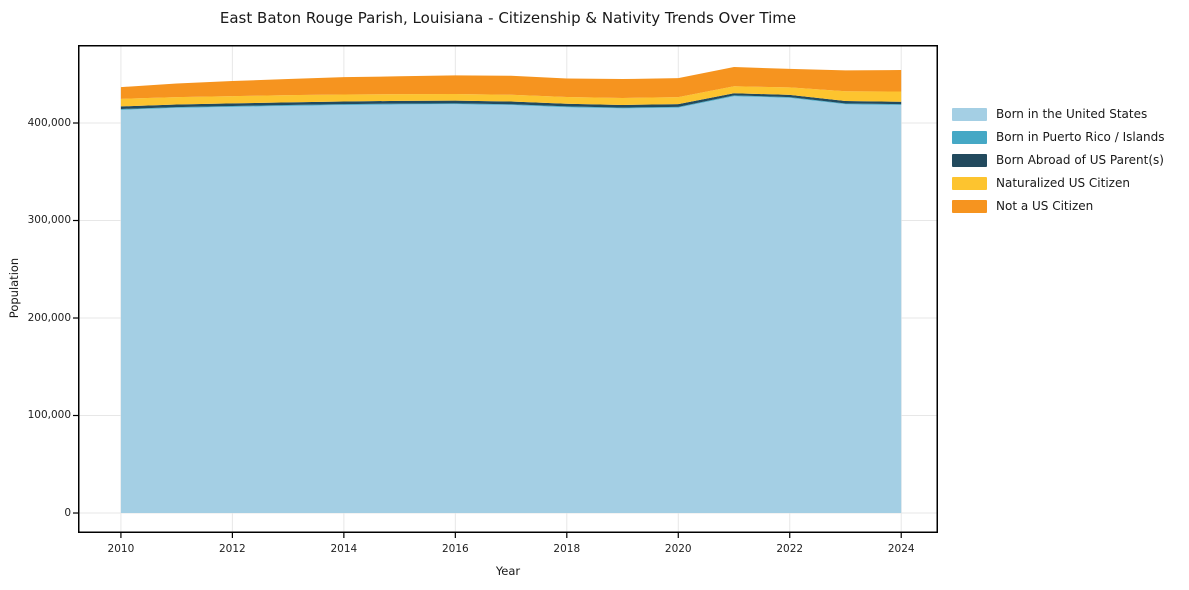 Image resolution: width=1189 pixels, height=590 pixels. Describe the element at coordinates (969, 183) in the screenshot. I see `legend-swatch-naturalized` at that location.